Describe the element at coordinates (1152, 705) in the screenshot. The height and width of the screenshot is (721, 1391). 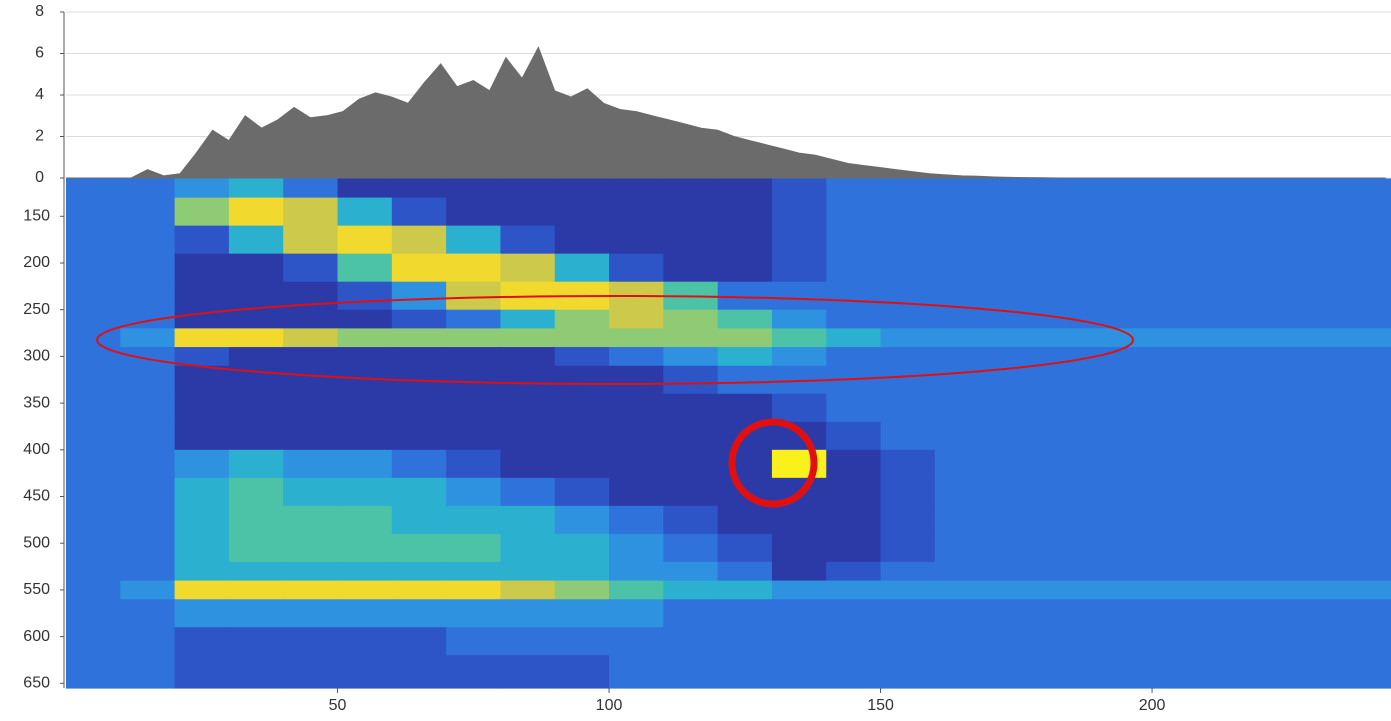
I see `x-tick-label: 200` at that location.